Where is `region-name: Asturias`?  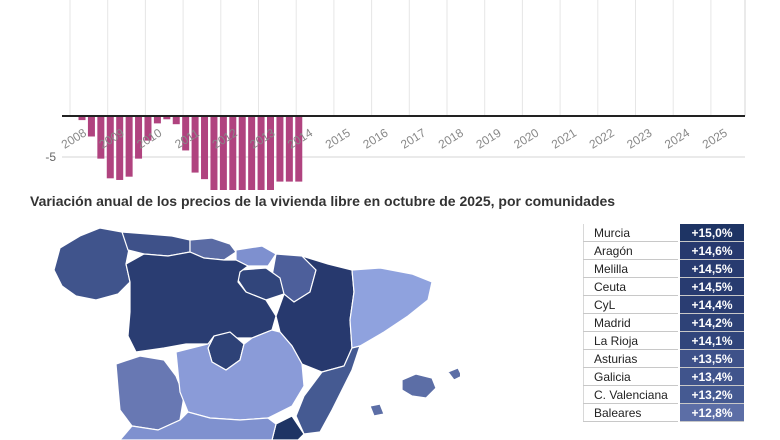 region-name: Asturias is located at coordinates (631, 358).